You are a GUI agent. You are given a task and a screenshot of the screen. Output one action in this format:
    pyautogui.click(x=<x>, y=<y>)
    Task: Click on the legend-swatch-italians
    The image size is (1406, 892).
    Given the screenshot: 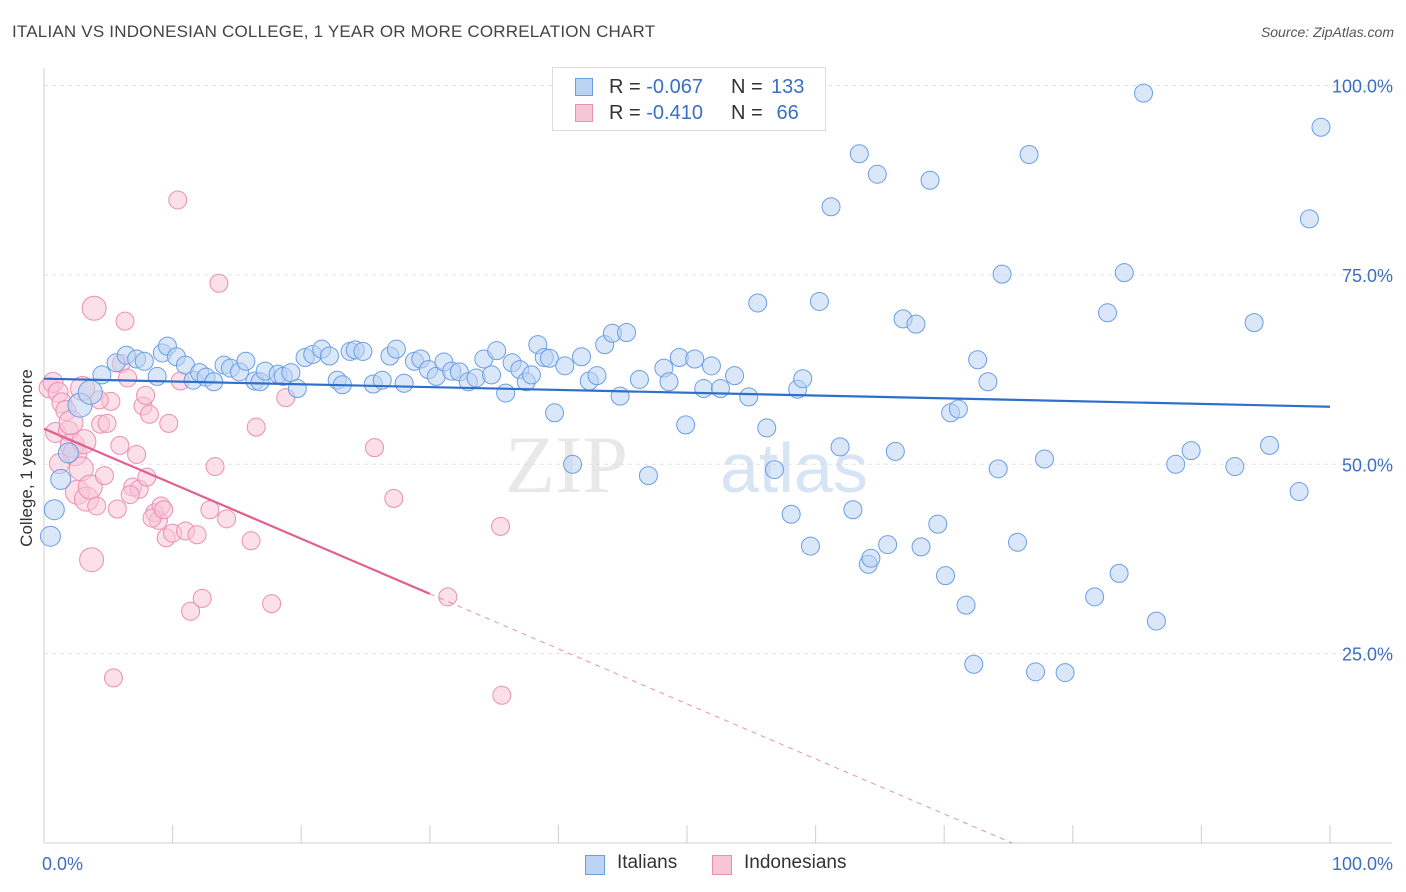 What is the action you would take?
    pyautogui.click(x=595, y=865)
    